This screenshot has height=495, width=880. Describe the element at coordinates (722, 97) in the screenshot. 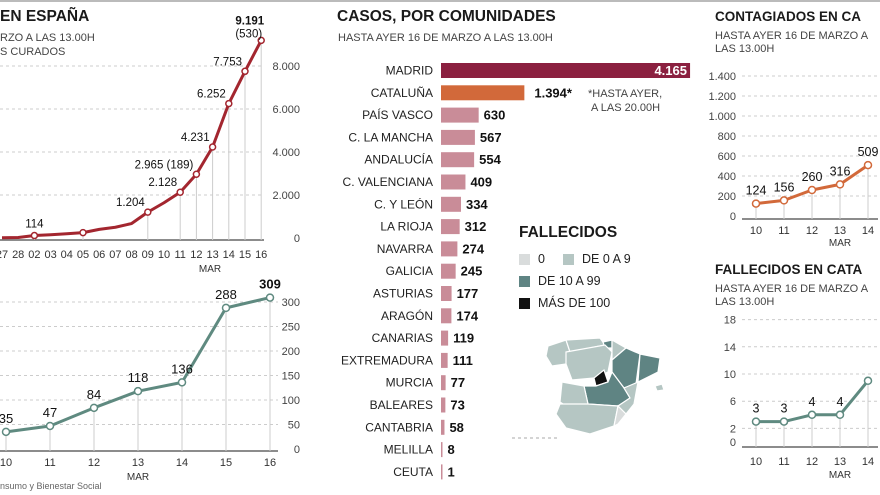

I see `y-tick-label: 1.200` at that location.